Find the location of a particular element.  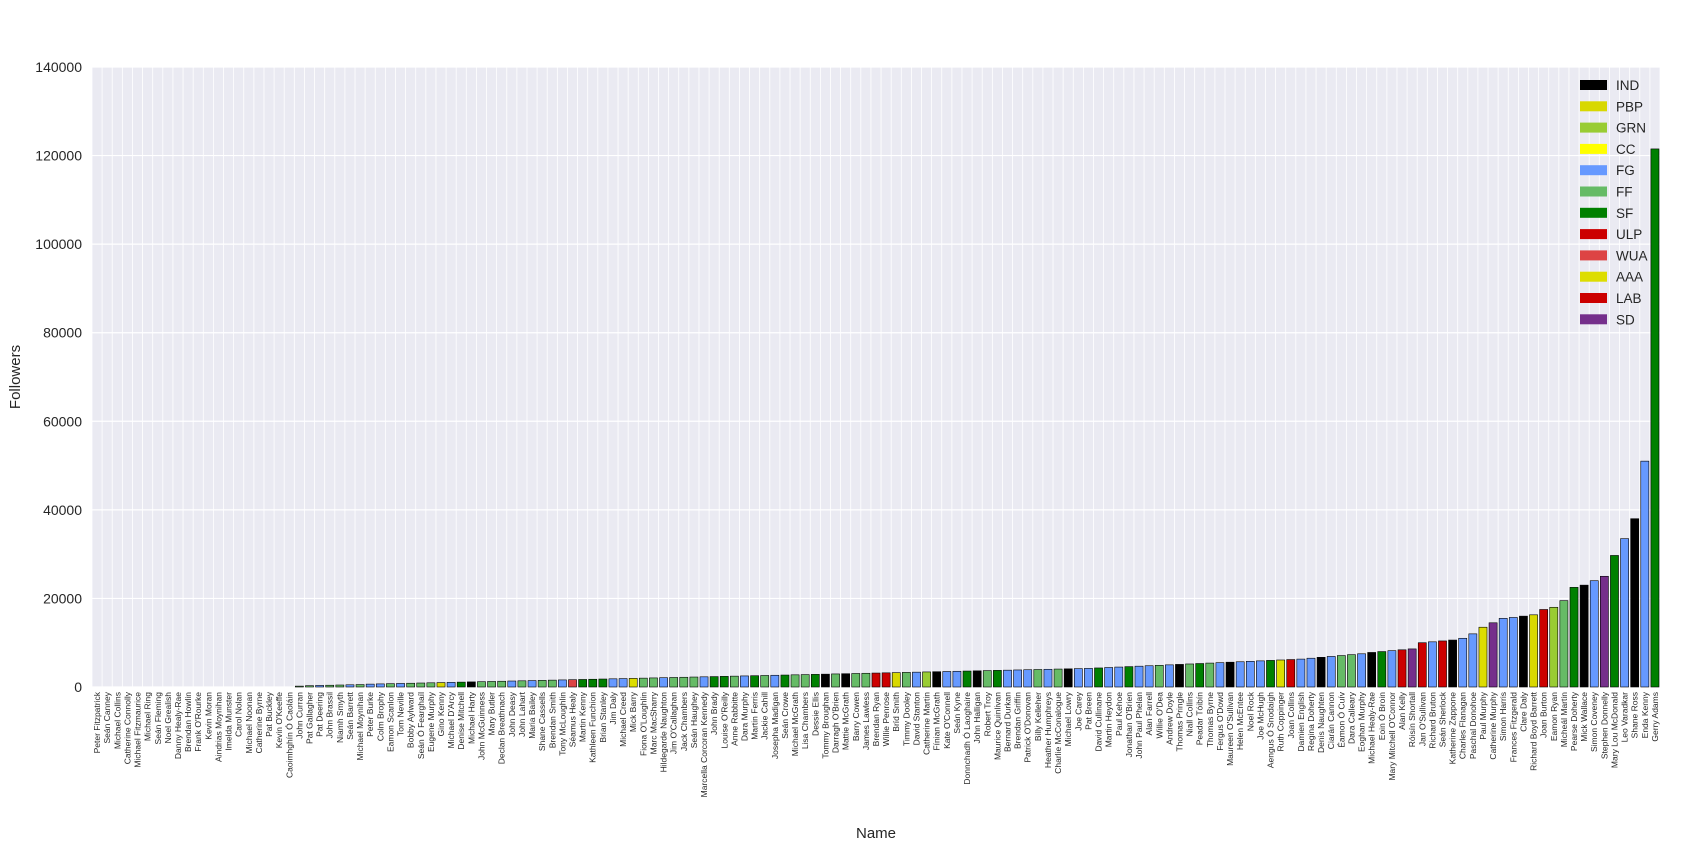

x-tick-label: Maria Bailey is located at coordinates (532, 715).